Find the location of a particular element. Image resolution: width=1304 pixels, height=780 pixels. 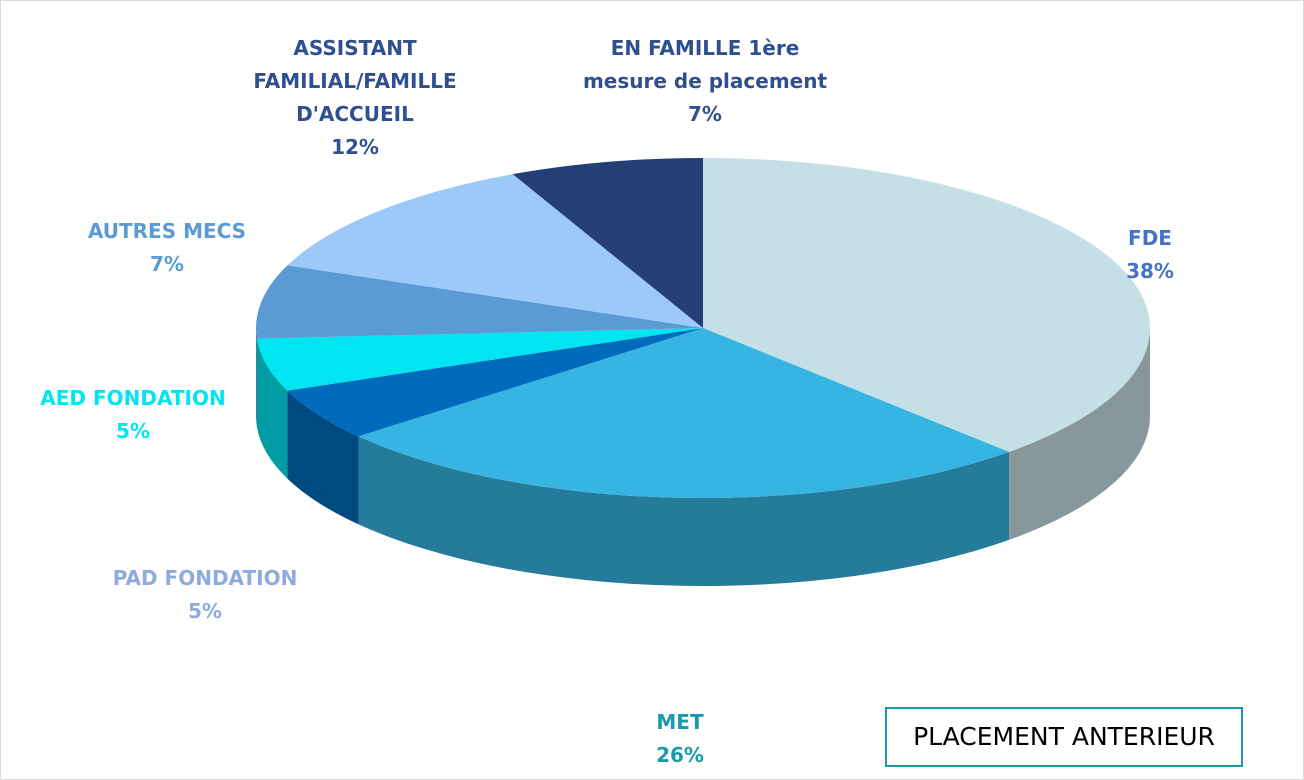

data-label: AUTRES MECS 7% is located at coordinates (167, 248).